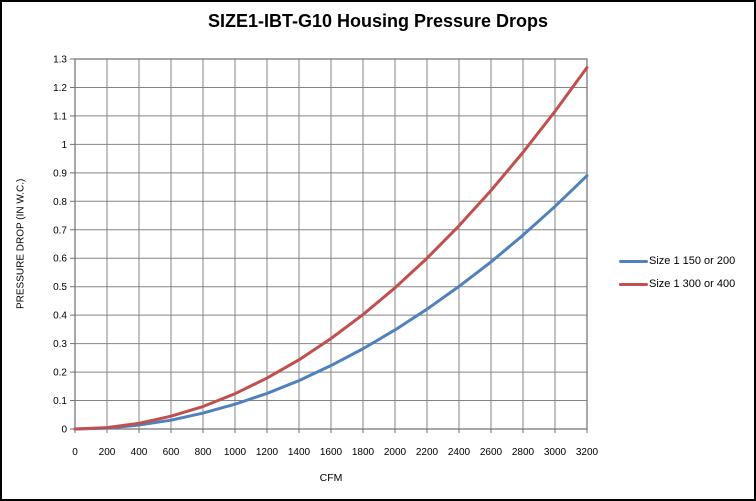 The height and width of the screenshot is (501, 756). I want to click on x-tick-label: 600, so click(171, 452).